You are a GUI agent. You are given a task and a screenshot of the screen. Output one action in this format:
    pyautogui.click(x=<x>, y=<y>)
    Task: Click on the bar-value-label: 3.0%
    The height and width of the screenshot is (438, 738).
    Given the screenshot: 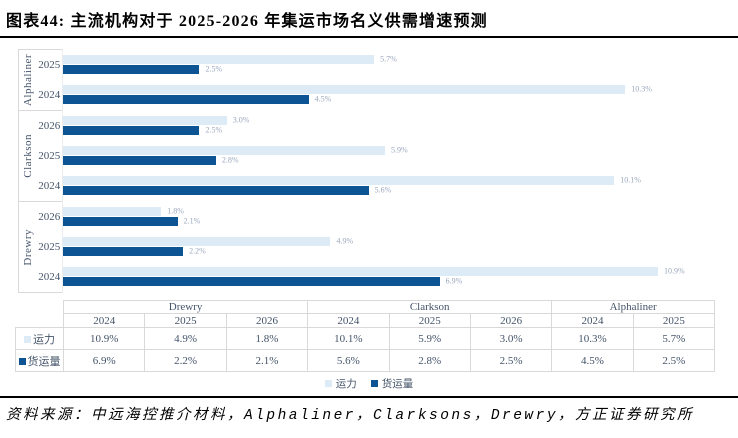 What is the action you would take?
    pyautogui.click(x=241, y=120)
    